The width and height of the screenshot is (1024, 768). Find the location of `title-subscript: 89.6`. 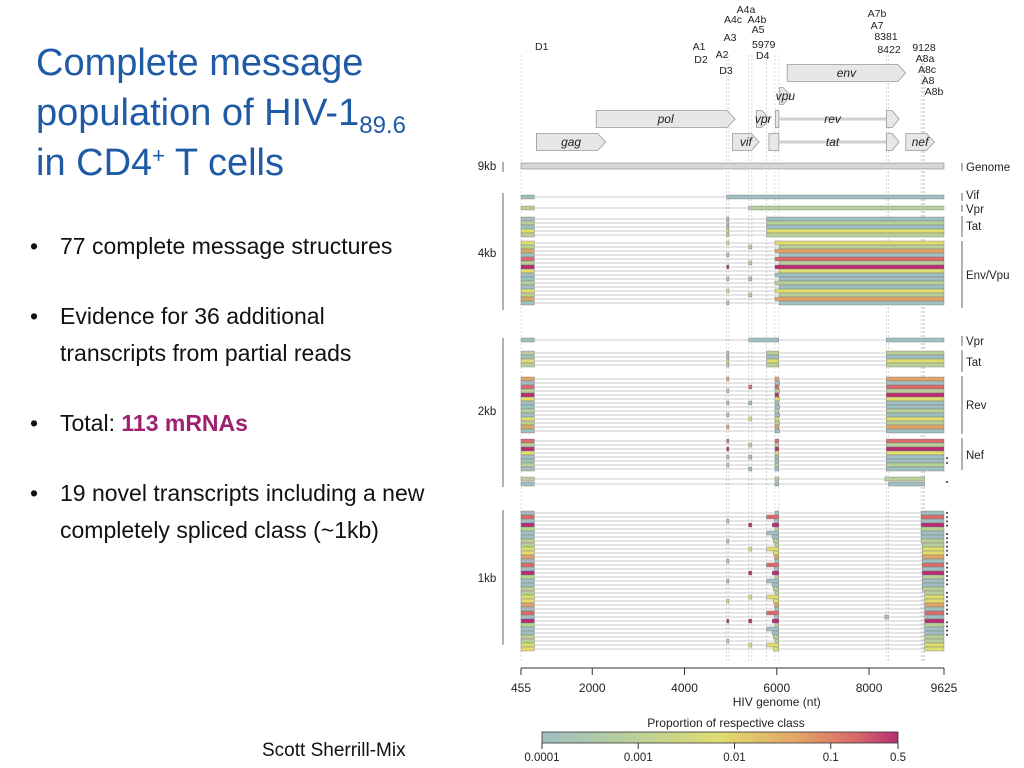

title-subscript: 89.6 is located at coordinates (382, 125).